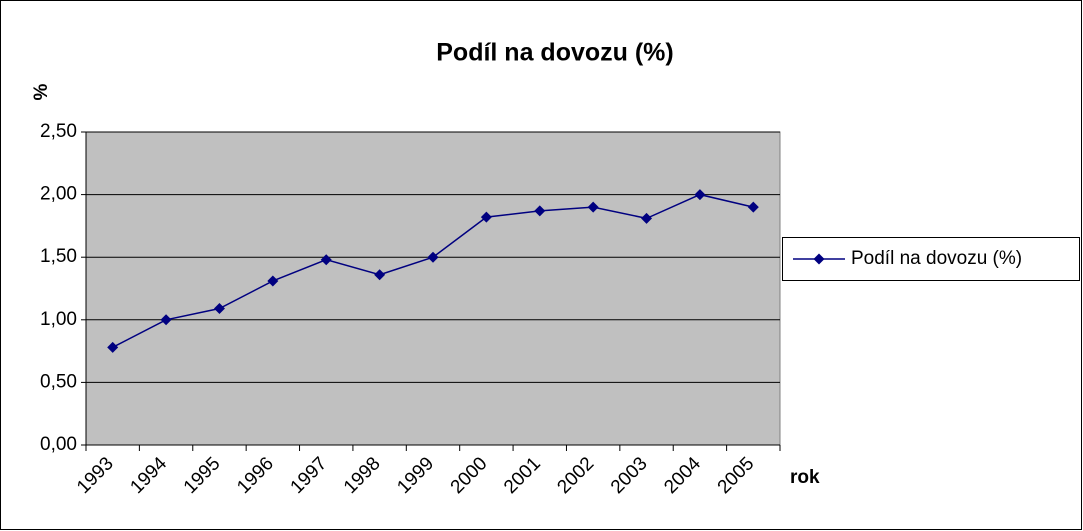 This screenshot has width=1083, height=531. I want to click on legend-label: Podíl na dovozu (%), so click(936, 258).